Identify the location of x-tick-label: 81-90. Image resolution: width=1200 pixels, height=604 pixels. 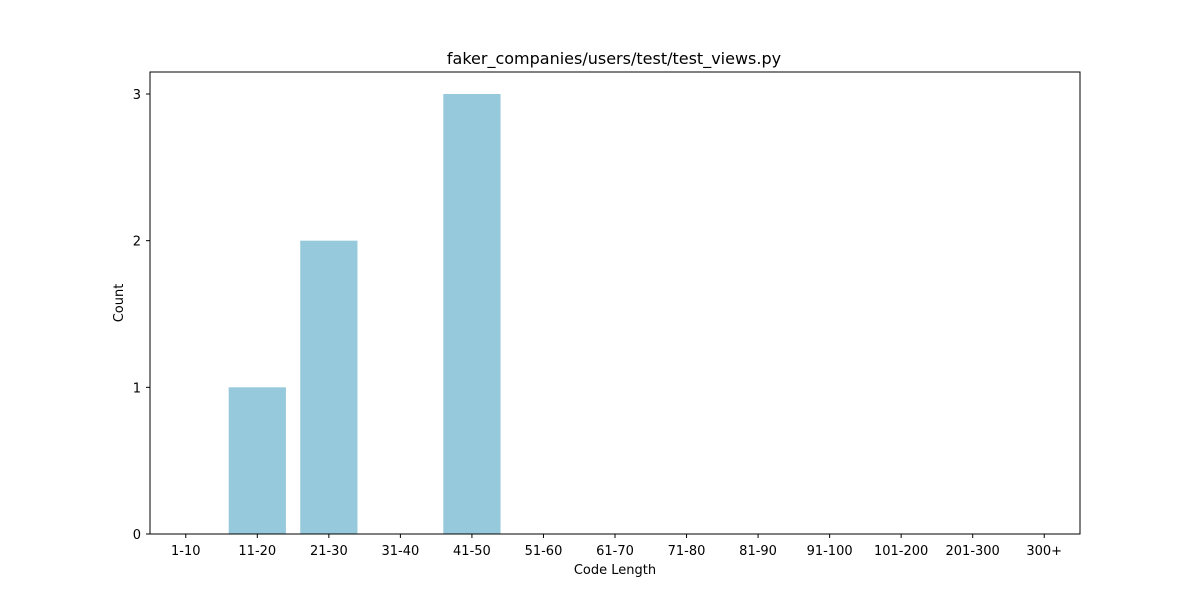
(758, 551).